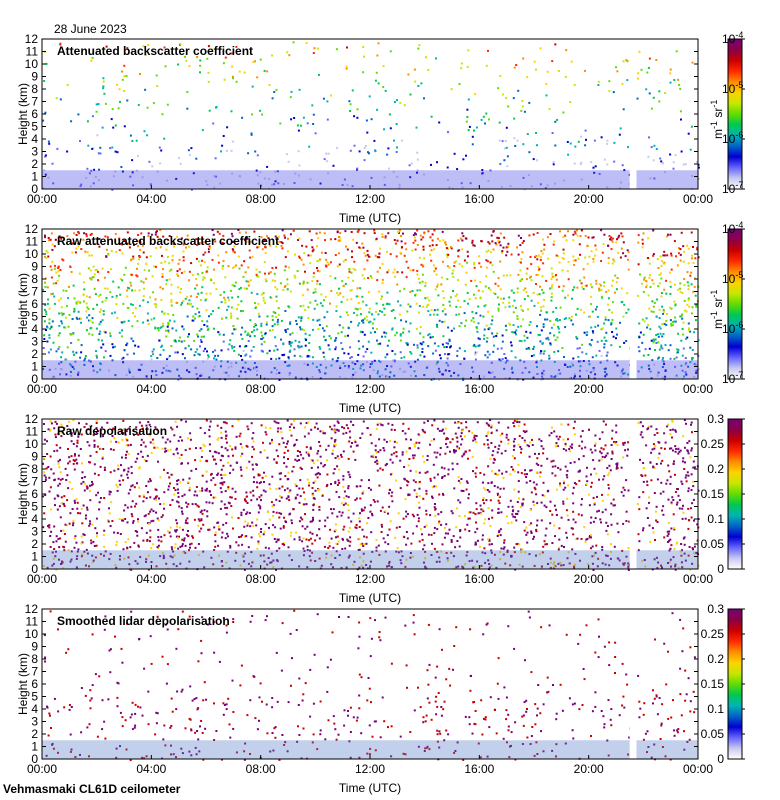 The image size is (780, 800). I want to click on colorbar-tick-label: 10⁻⁷, so click(732, 188).